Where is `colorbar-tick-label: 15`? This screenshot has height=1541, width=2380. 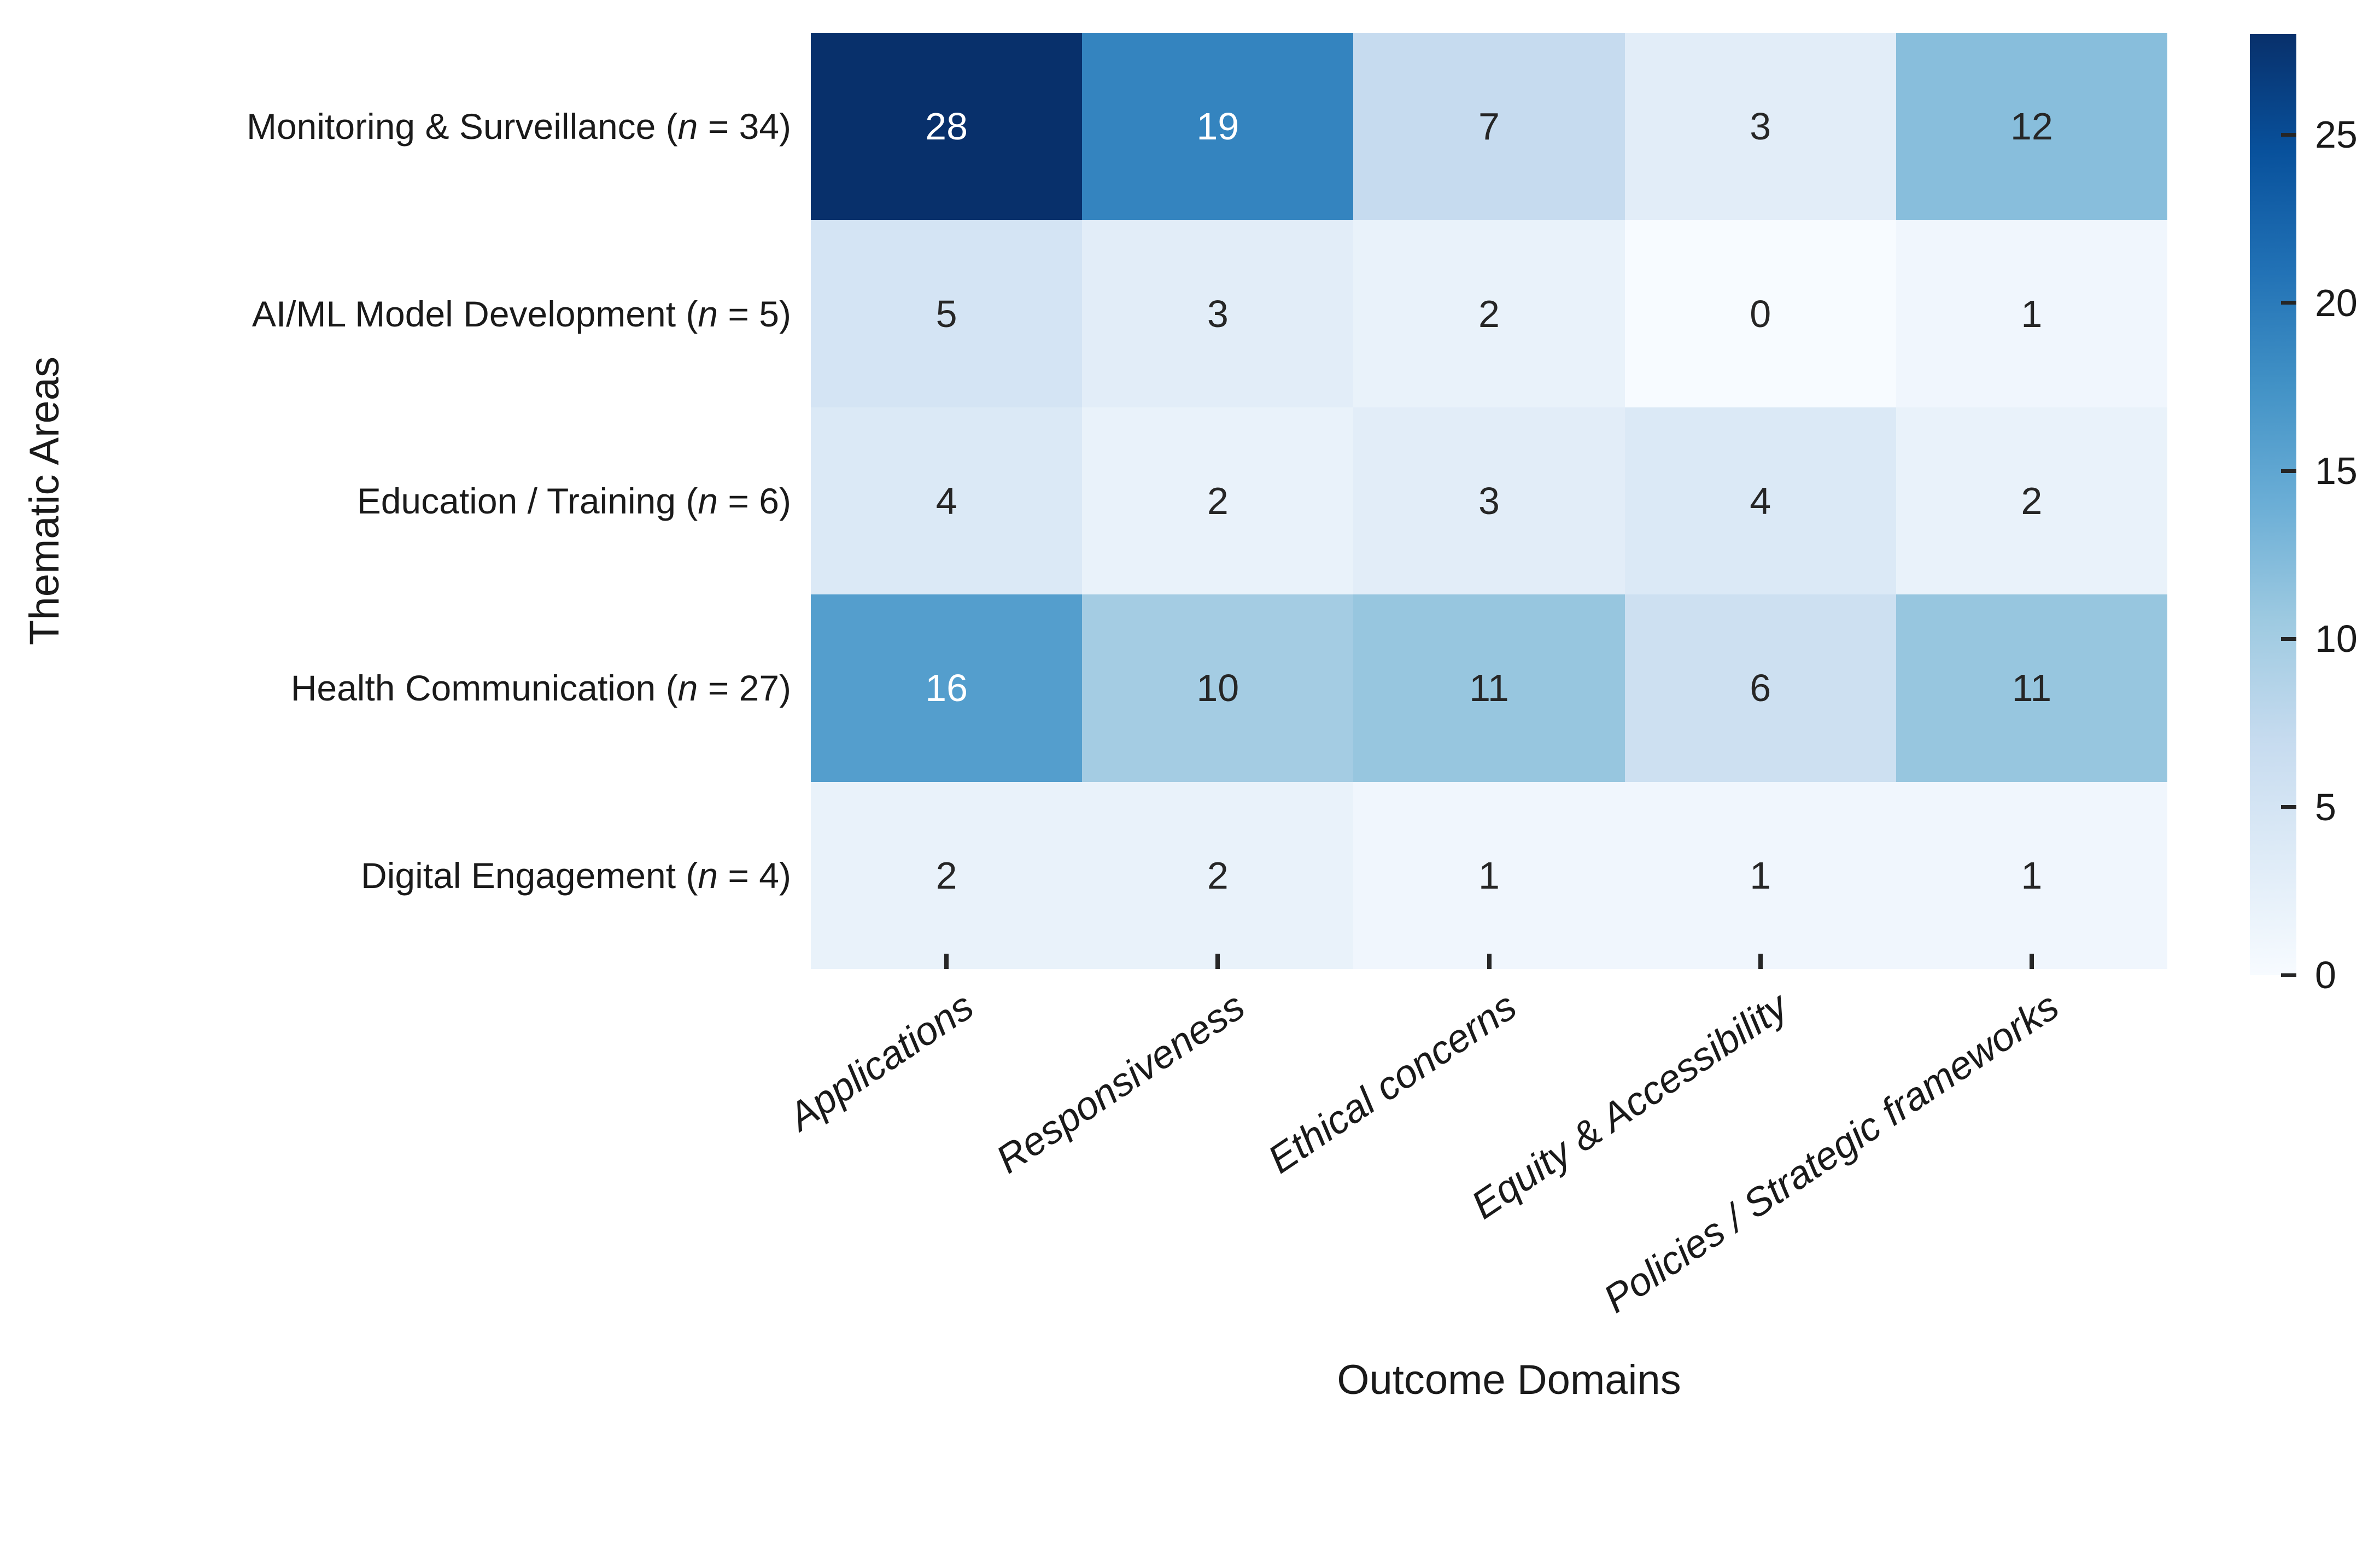
colorbar-tick-label: 15 is located at coordinates (2336, 471).